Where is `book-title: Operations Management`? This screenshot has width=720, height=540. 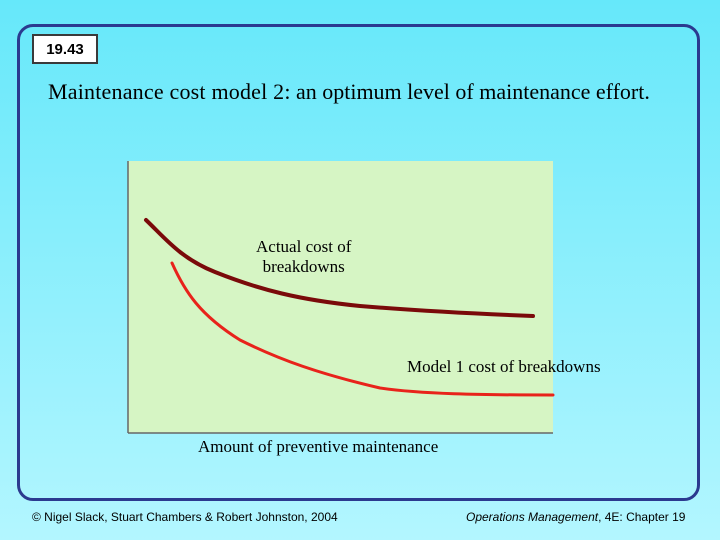
book-title: Operations Management is located at coordinates (532, 517).